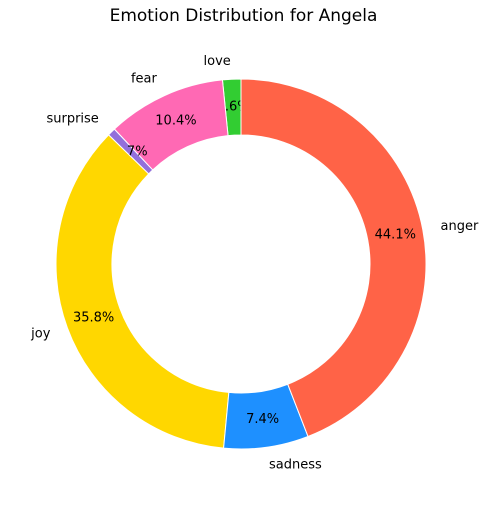  I want to click on chart-title: Emotion Distribution for Angela, so click(243, 16).